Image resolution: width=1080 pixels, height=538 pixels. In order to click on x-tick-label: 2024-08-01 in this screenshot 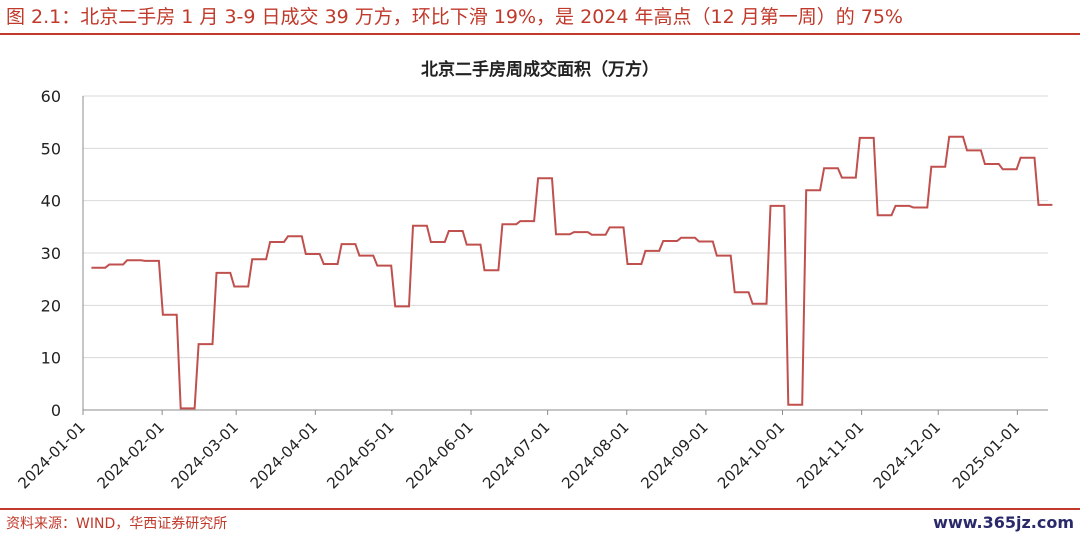, I will do `click(595, 455)`.